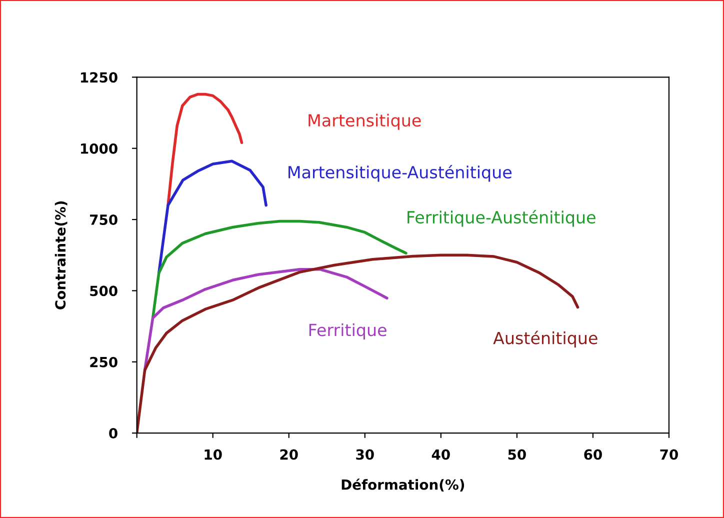 Image resolution: width=724 pixels, height=518 pixels. Describe the element at coordinates (113, 433) in the screenshot. I see `y-tick-label: 0` at that location.